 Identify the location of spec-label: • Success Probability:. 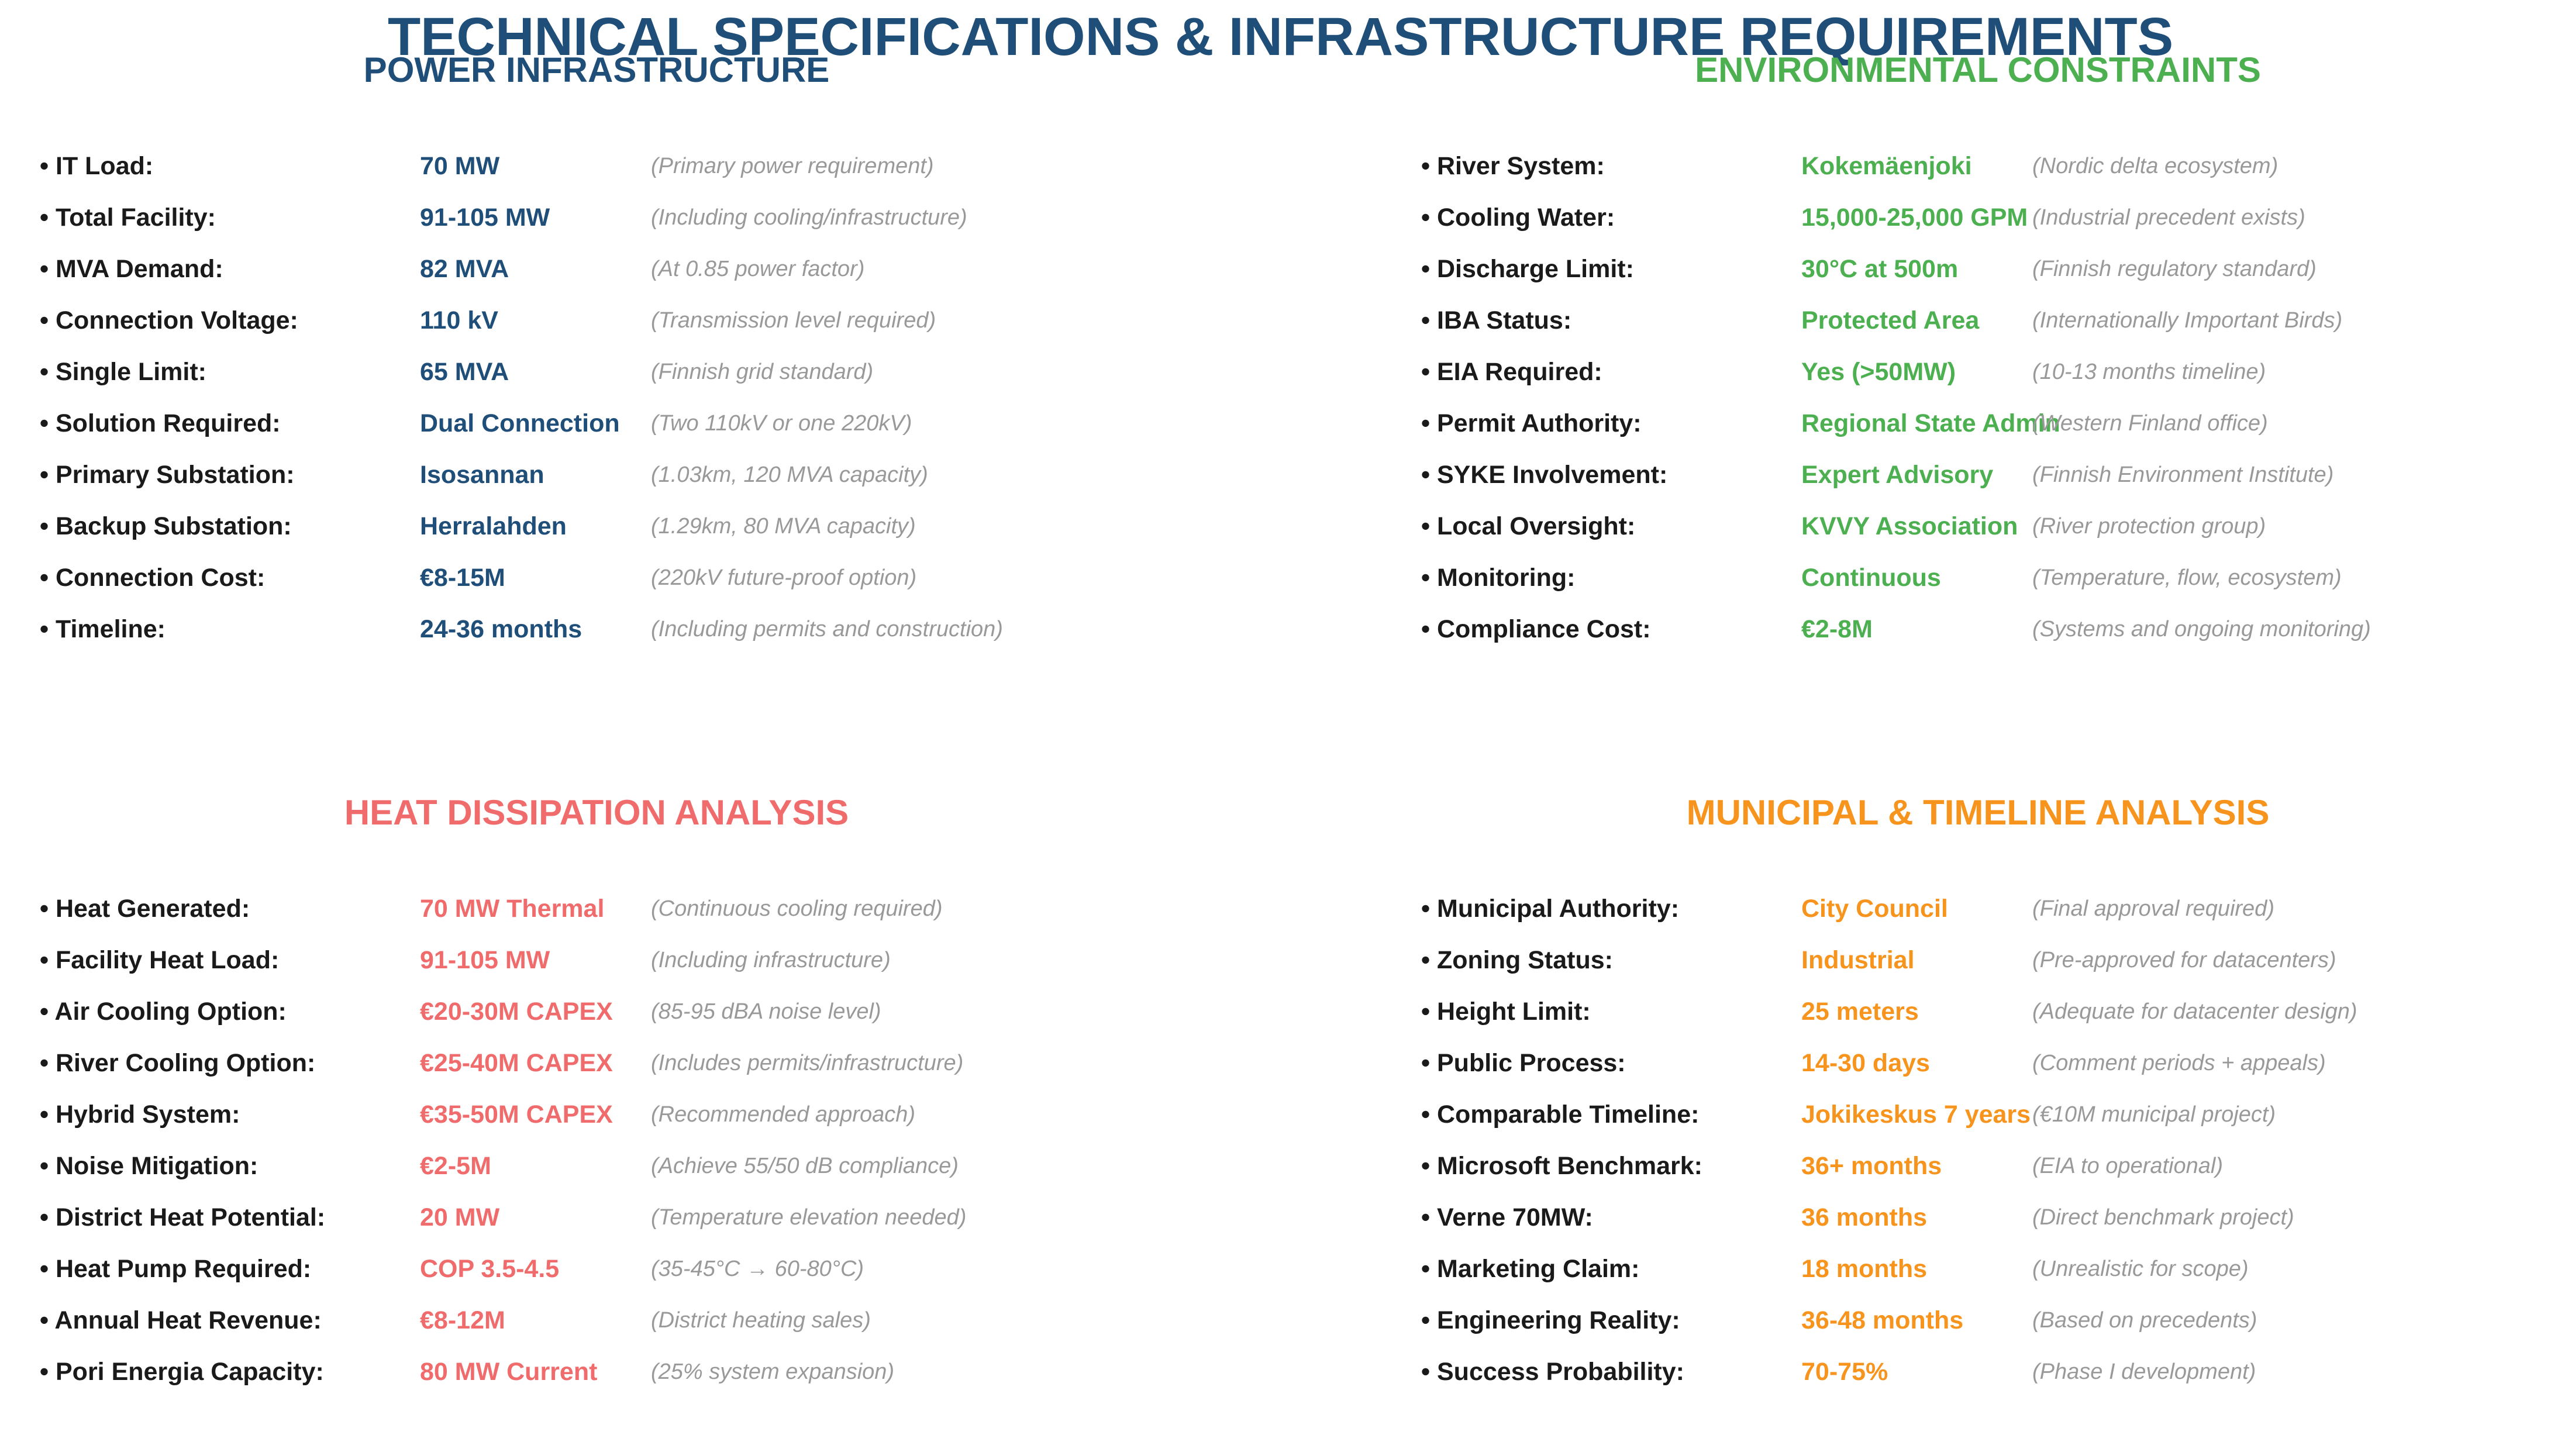
(1553, 1372).